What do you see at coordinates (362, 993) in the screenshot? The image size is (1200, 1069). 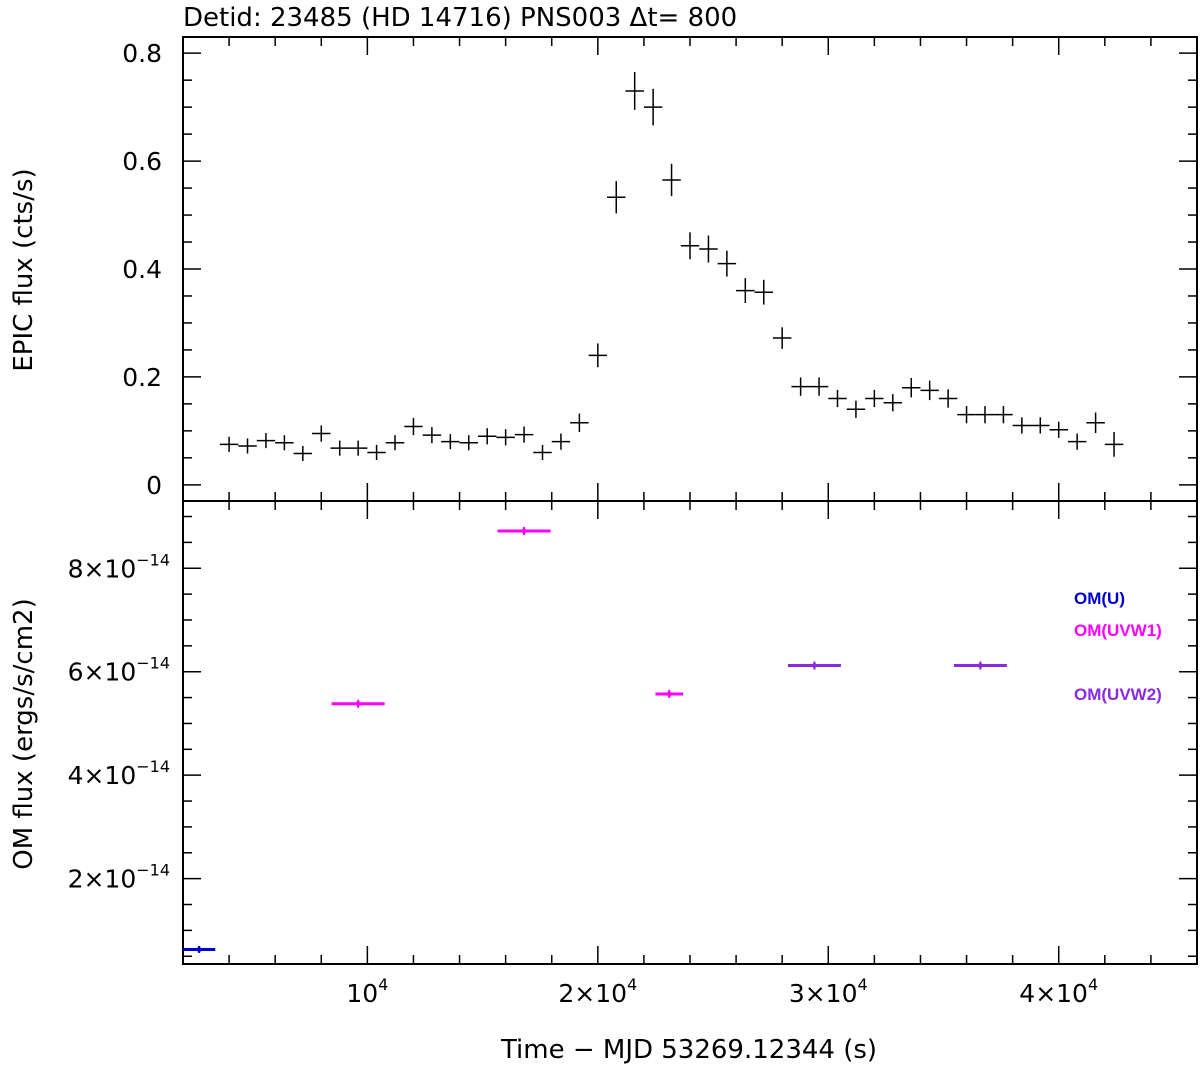 I see `tick-label-mantissa: 10` at bounding box center [362, 993].